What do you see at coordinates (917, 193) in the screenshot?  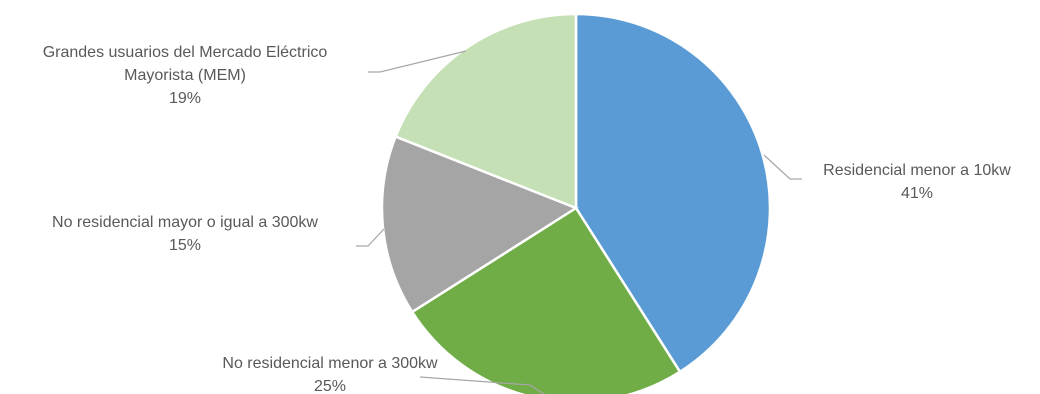 I see `slice-value-label: 41%` at bounding box center [917, 193].